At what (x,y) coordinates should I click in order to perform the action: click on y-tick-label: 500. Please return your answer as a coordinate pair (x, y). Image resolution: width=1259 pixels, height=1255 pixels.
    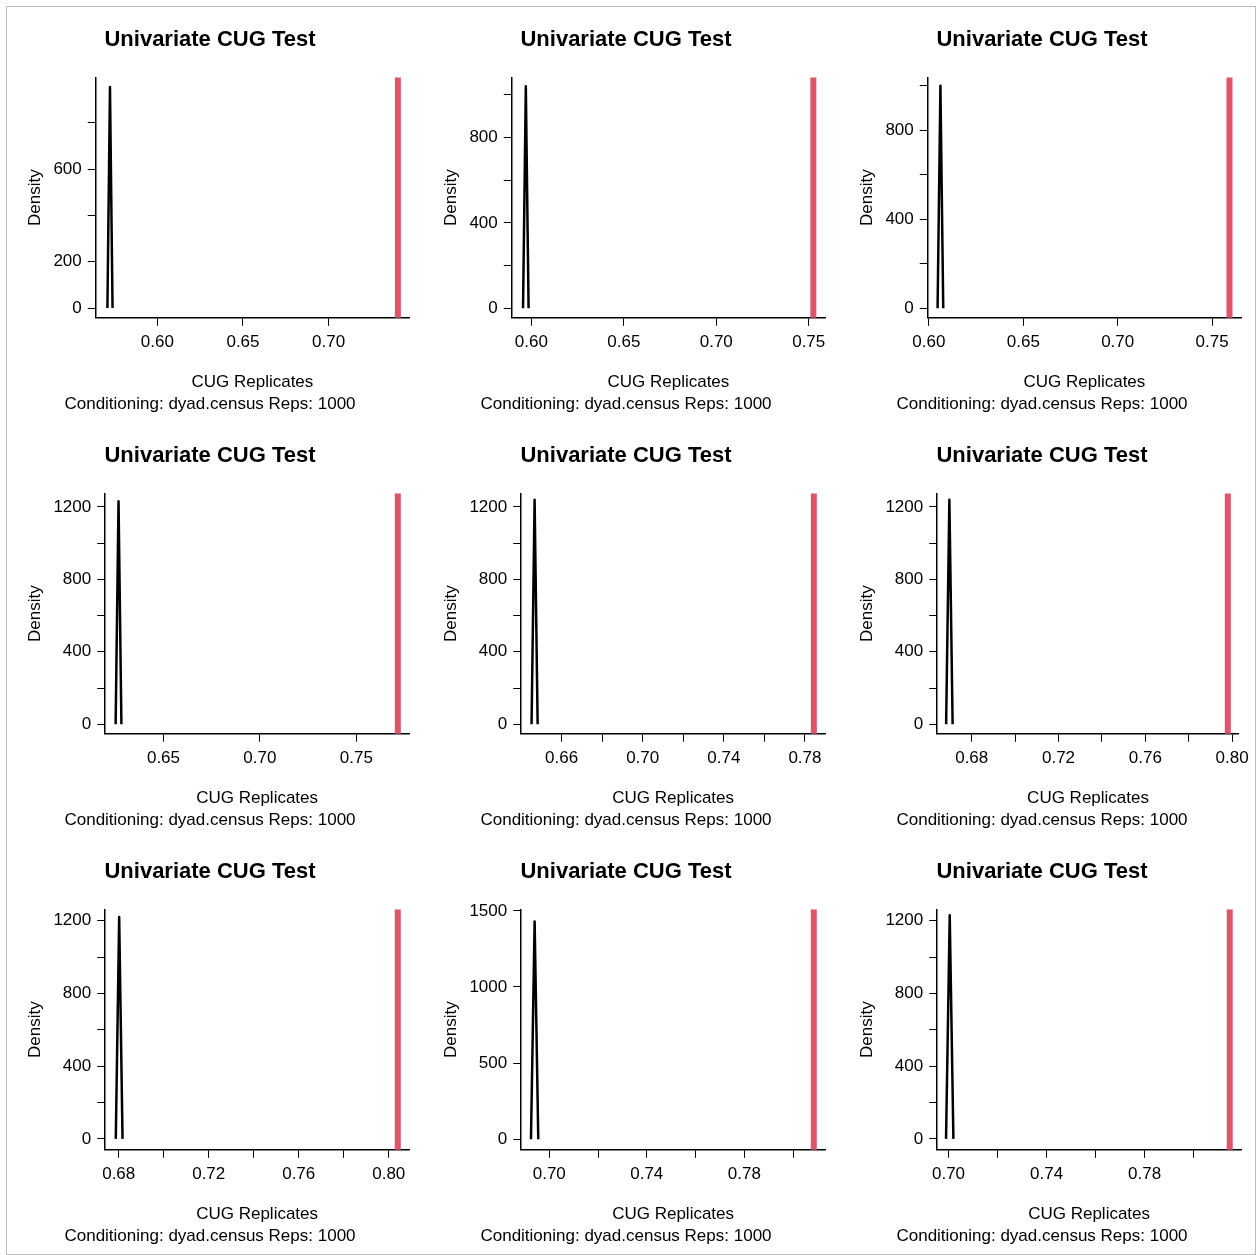
    Looking at the image, I should click on (493, 1062).